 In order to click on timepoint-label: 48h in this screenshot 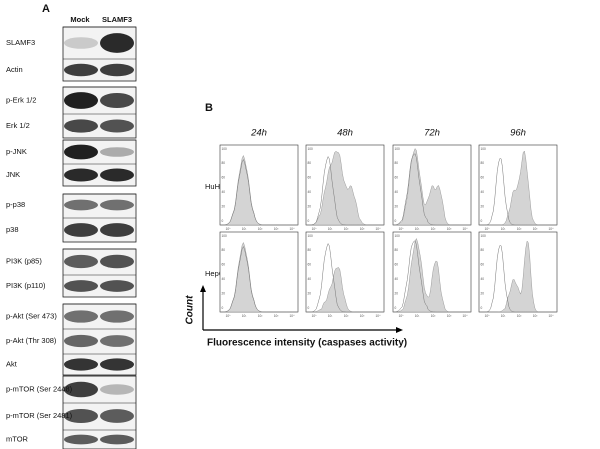, I will do `click(345, 133)`.